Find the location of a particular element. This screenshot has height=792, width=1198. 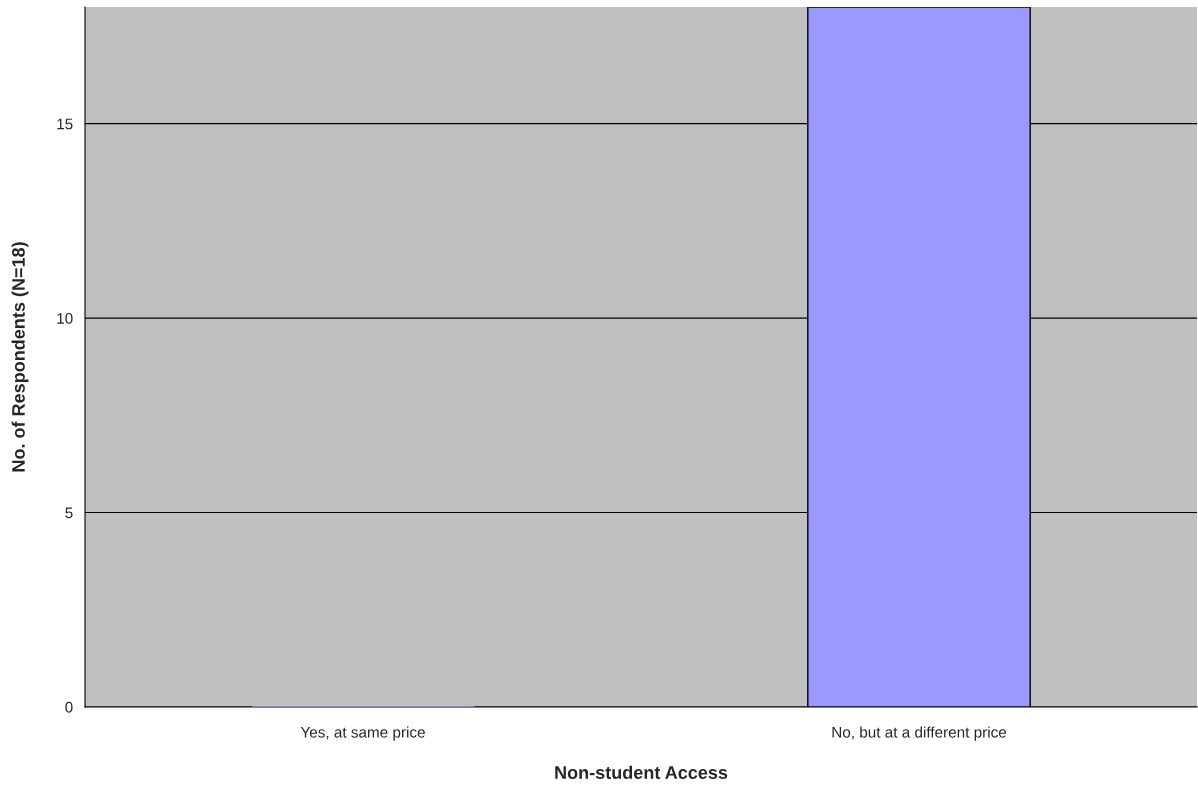

y-axis-title: No. of Respondents (N=18) is located at coordinates (20, 357).